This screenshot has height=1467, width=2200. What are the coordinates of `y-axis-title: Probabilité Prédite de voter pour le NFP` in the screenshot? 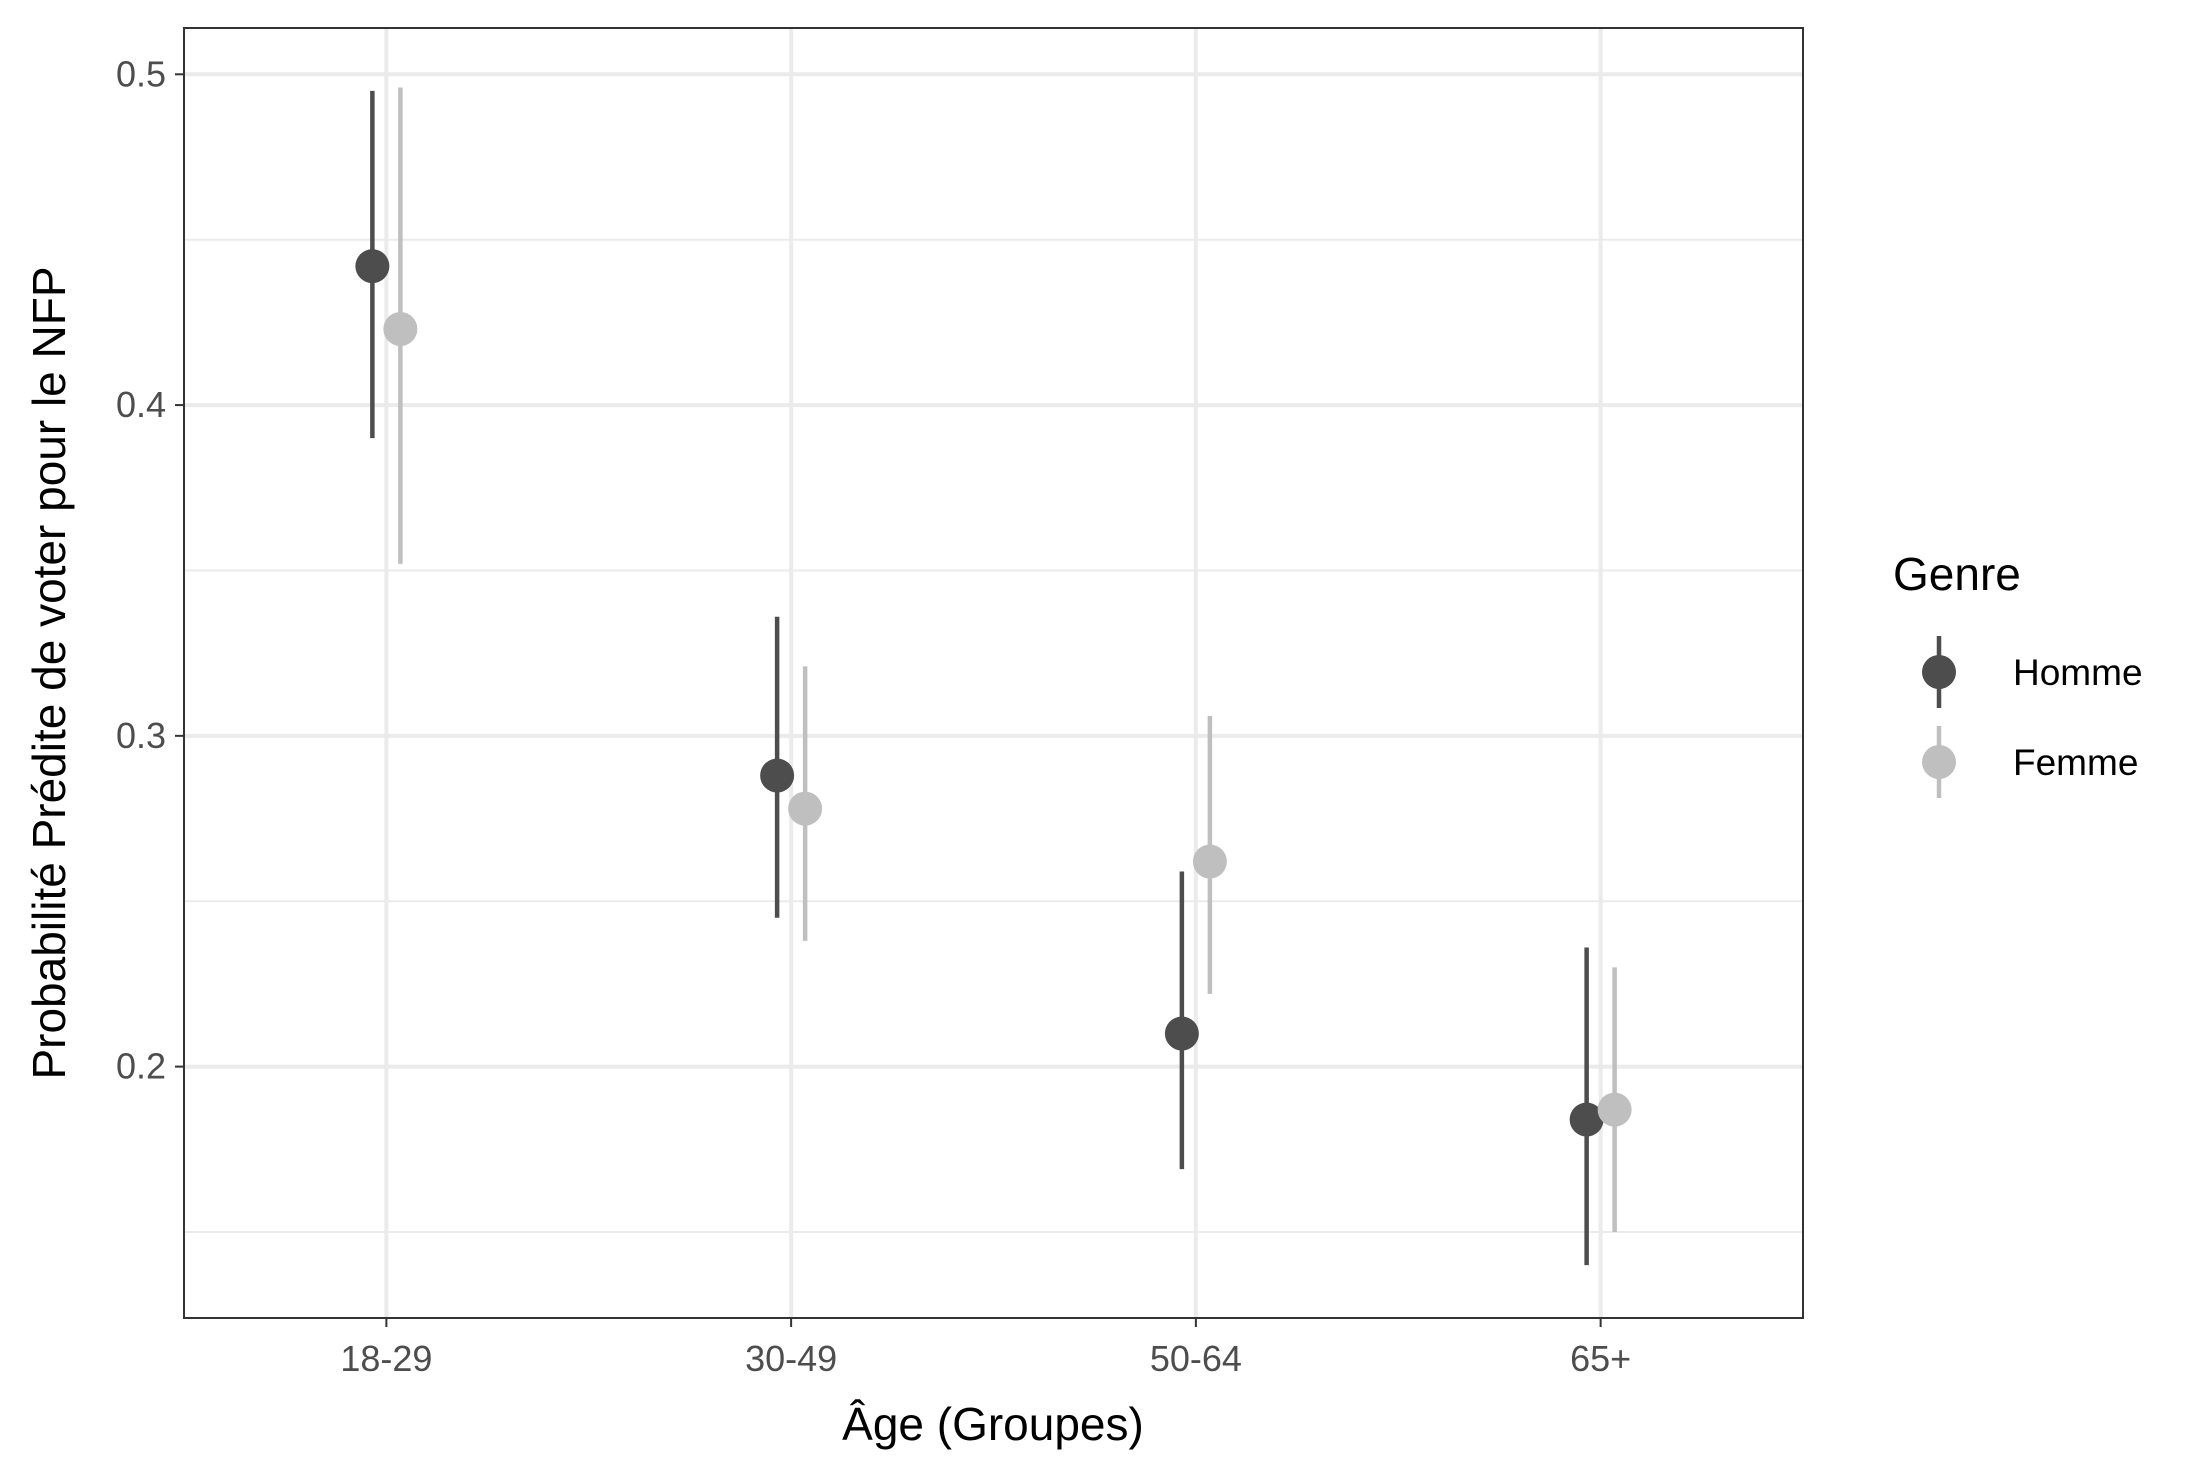 It's located at (49, 672).